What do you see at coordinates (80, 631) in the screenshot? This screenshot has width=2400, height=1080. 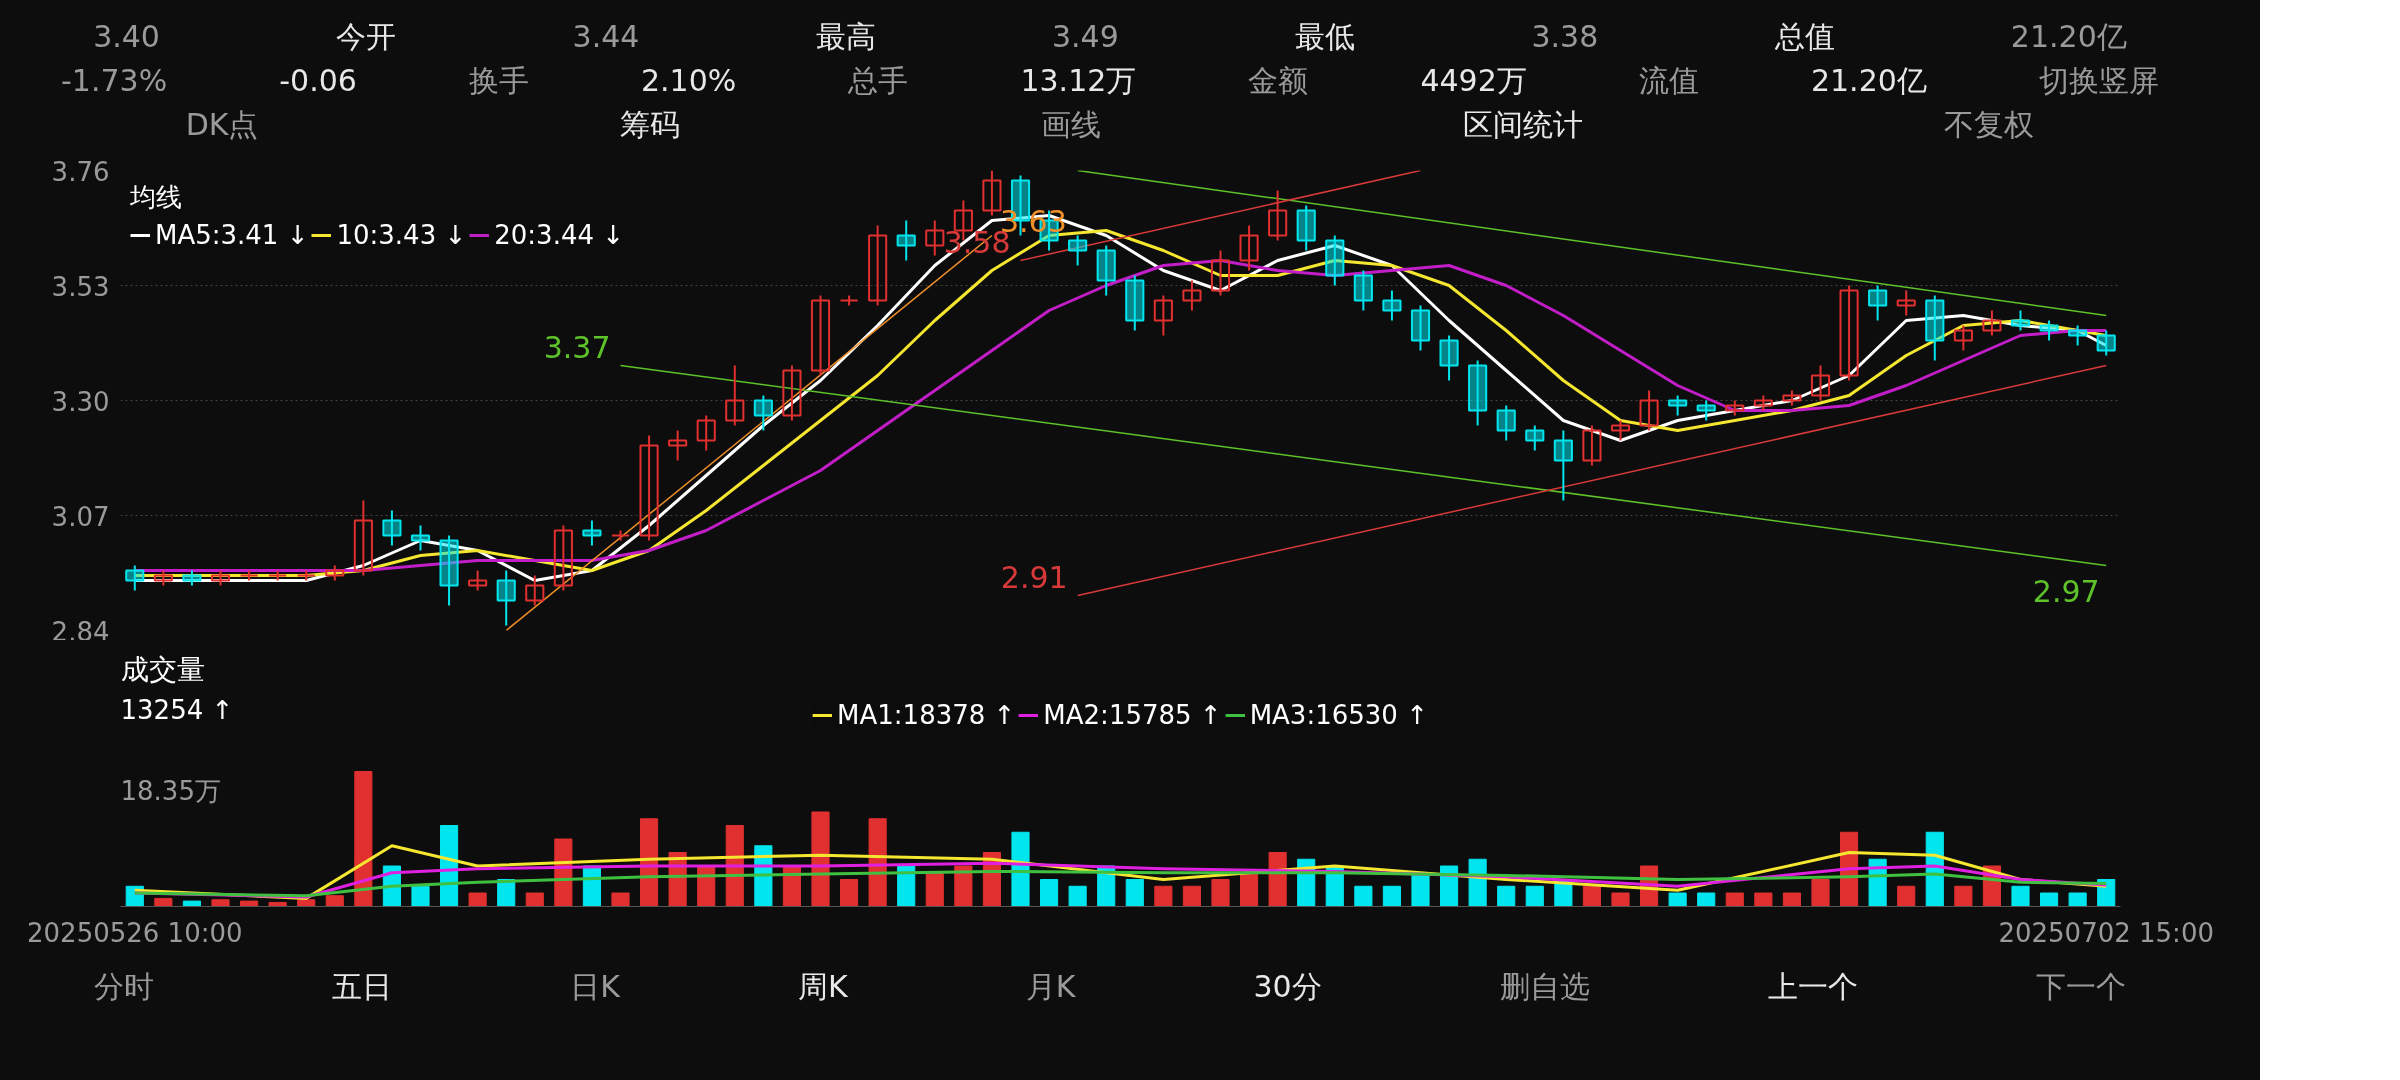 I see `y-tick-label: 2.84` at bounding box center [80, 631].